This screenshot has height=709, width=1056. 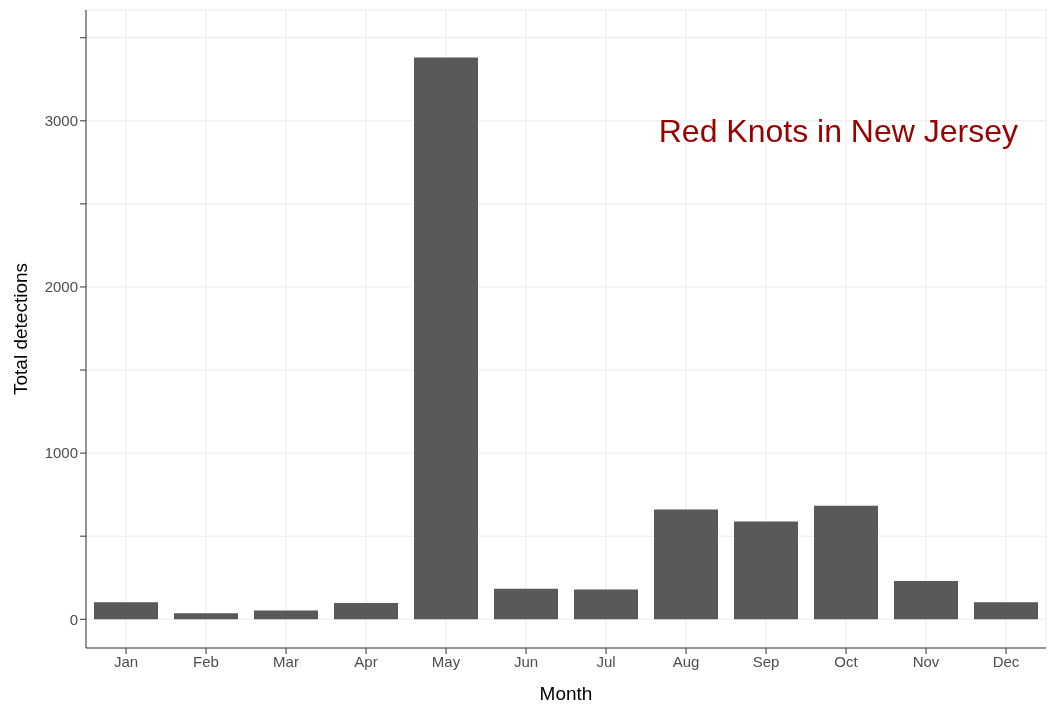 What do you see at coordinates (606, 661) in the screenshot?
I see `x-tick-label: Jul` at bounding box center [606, 661].